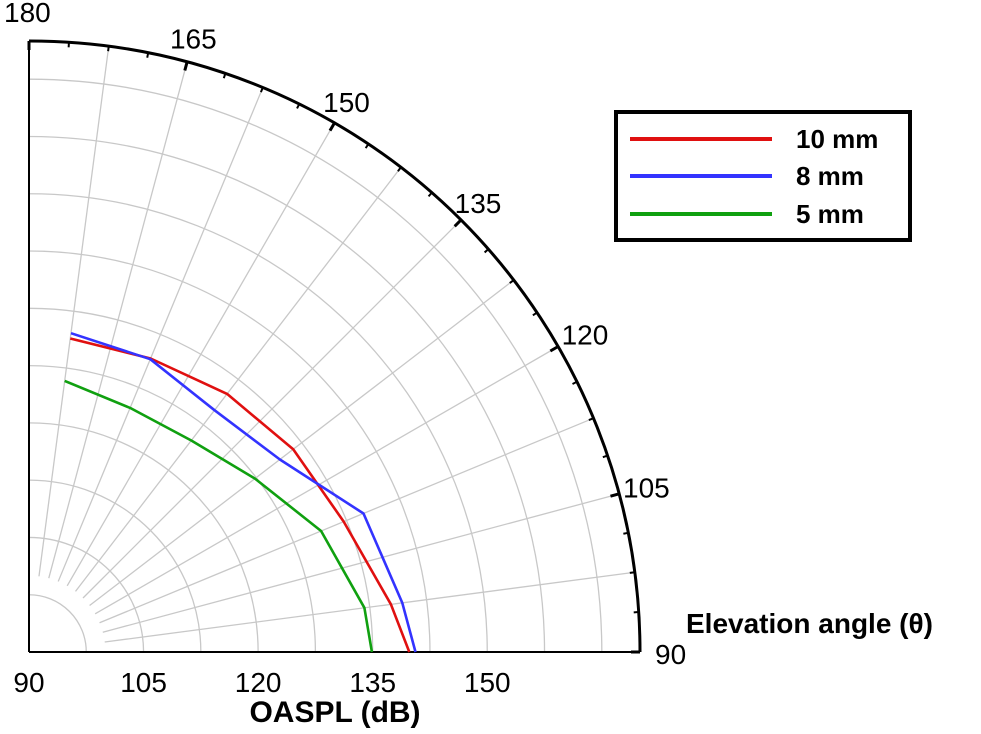  What do you see at coordinates (830, 176) in the screenshot?
I see `legend-label-8mm: 8 mm` at bounding box center [830, 176].